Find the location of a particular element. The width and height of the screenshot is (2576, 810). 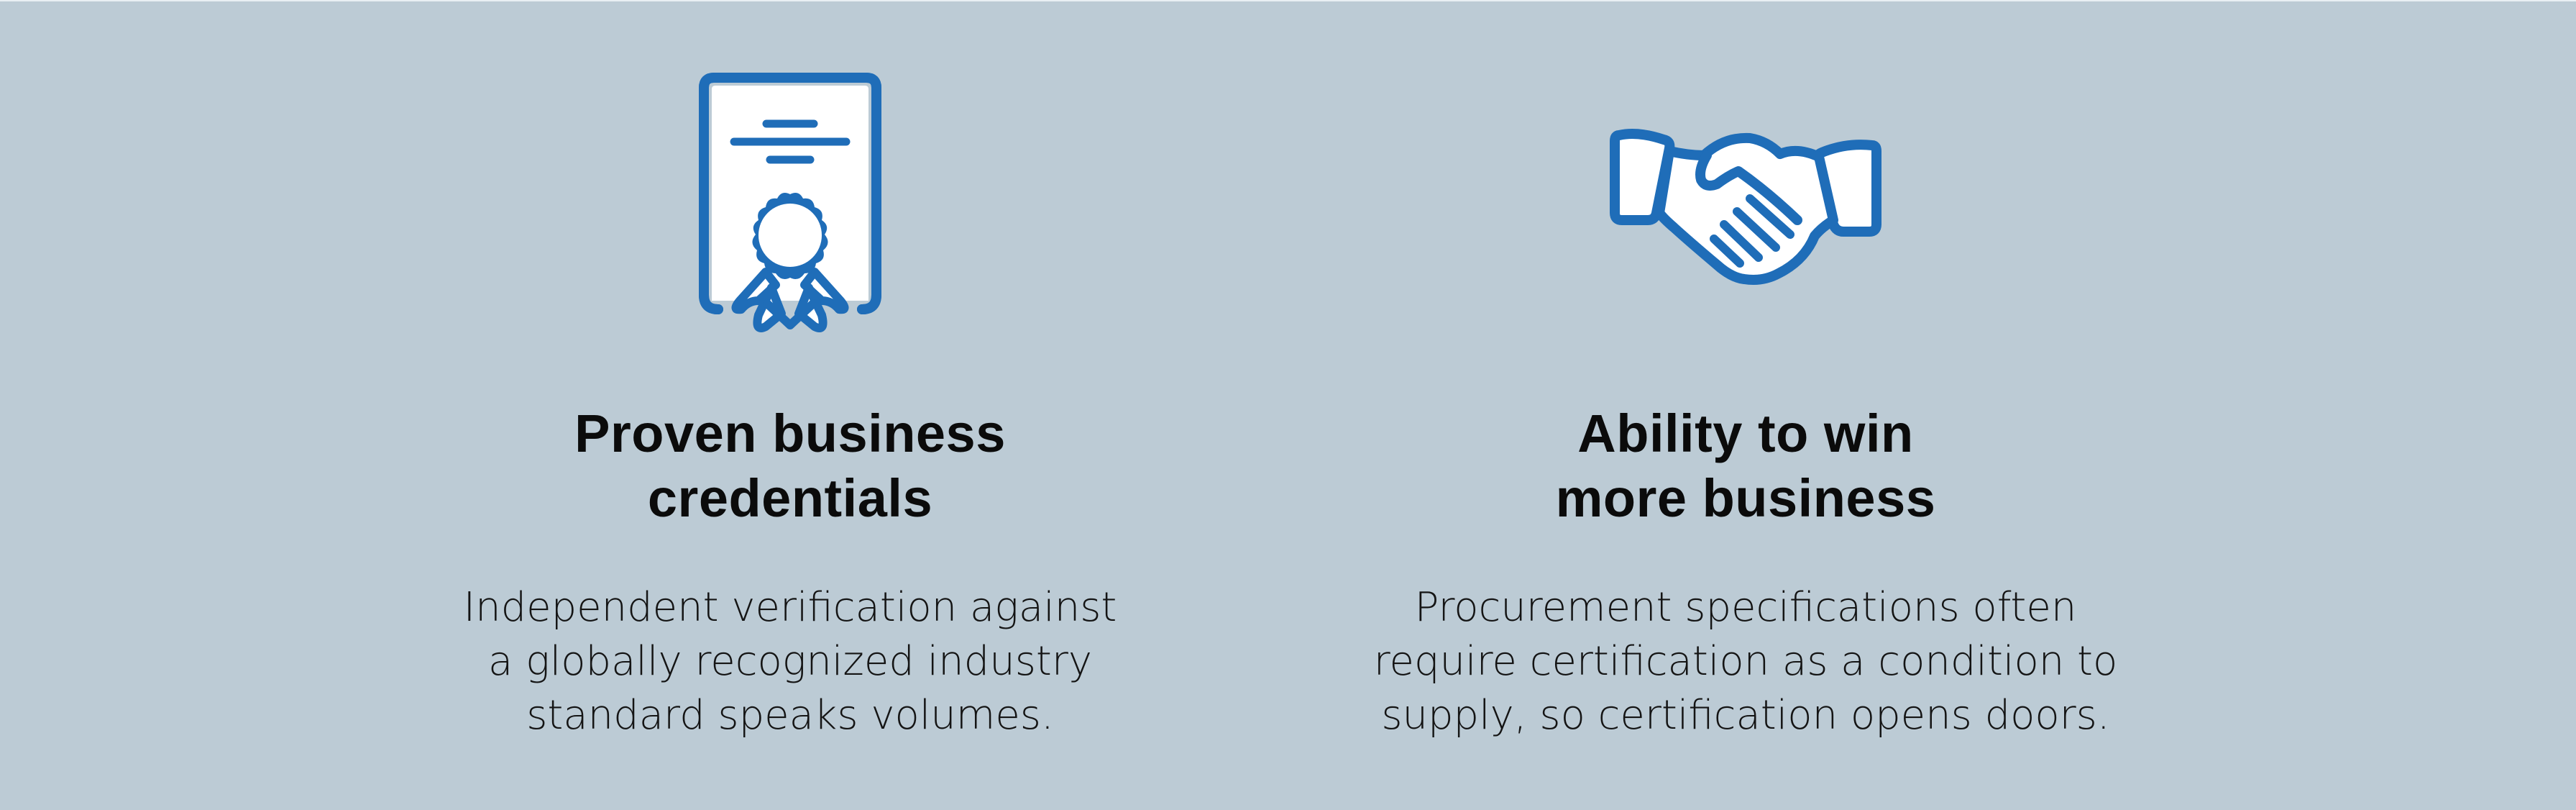

feature-description-line: Procurement specifications often is located at coordinates (1745, 607).